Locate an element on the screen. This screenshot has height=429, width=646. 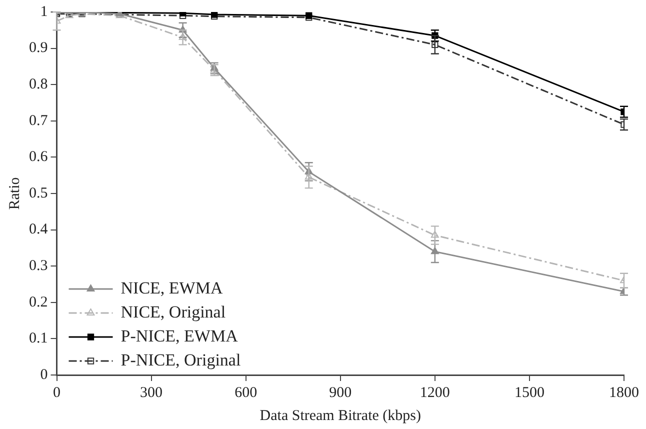
x-tick-label: 300 is located at coordinates (151, 392).